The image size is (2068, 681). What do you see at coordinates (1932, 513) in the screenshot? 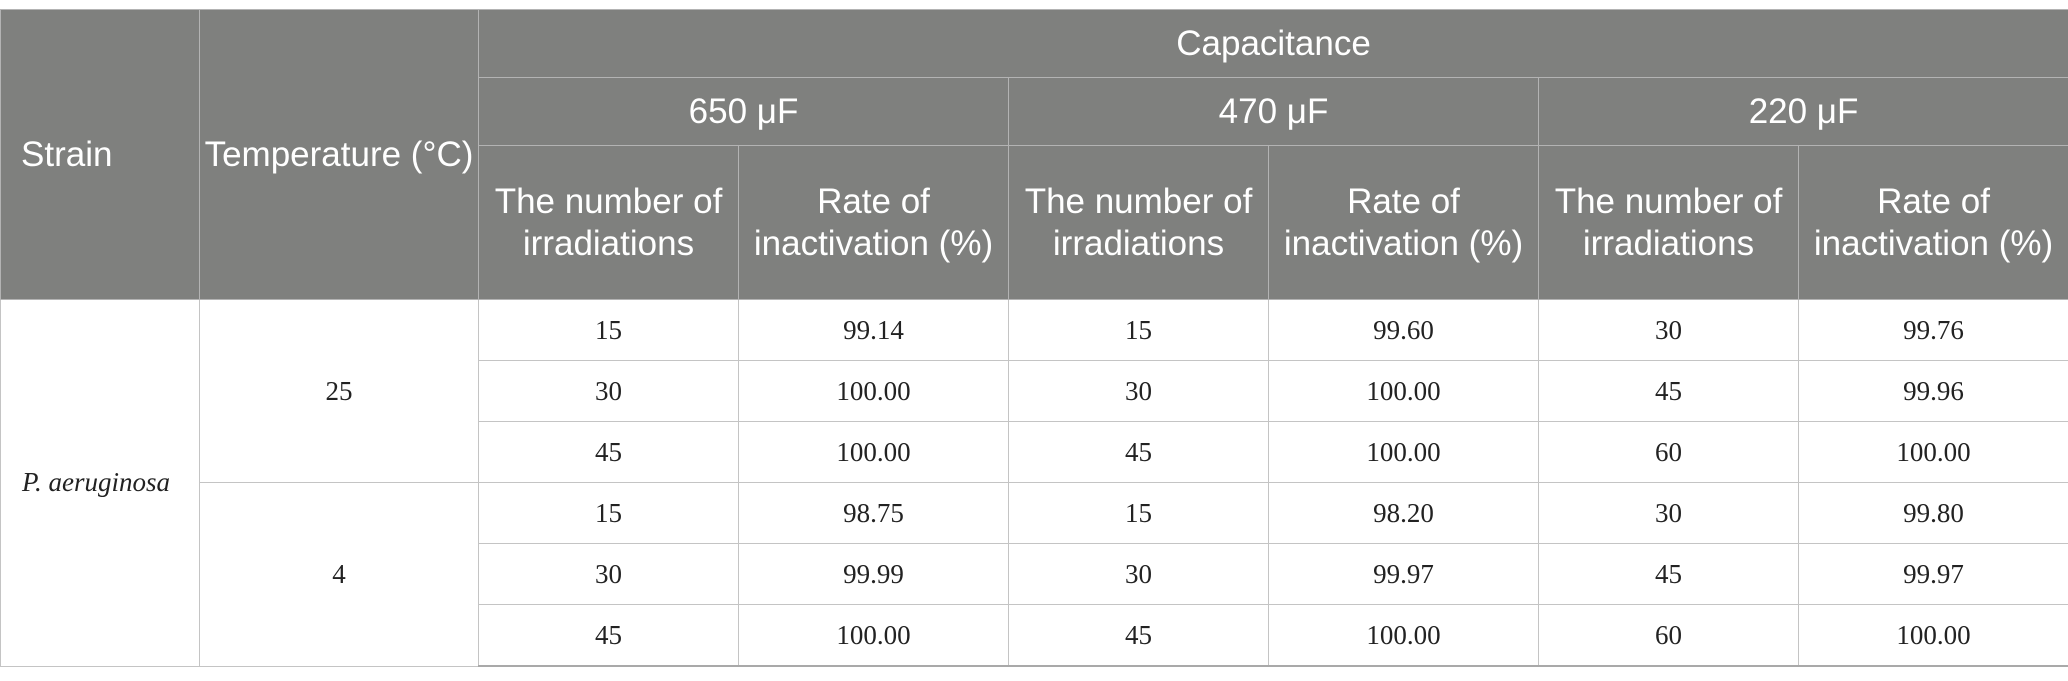
I see `table-cell: 99.80` at bounding box center [1932, 513].